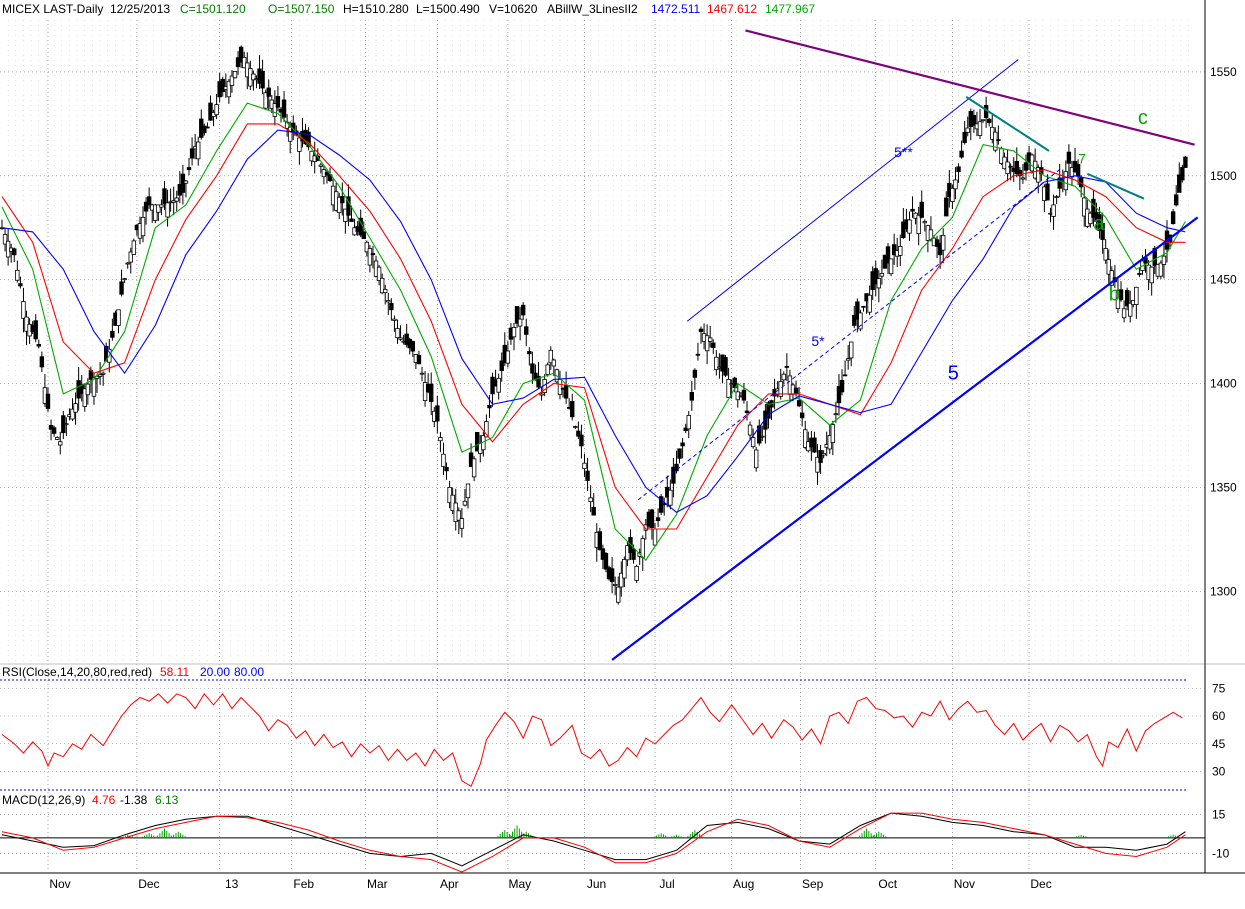 This screenshot has height=909, width=1245. I want to click on x-tick-label: Feb, so click(303, 884).